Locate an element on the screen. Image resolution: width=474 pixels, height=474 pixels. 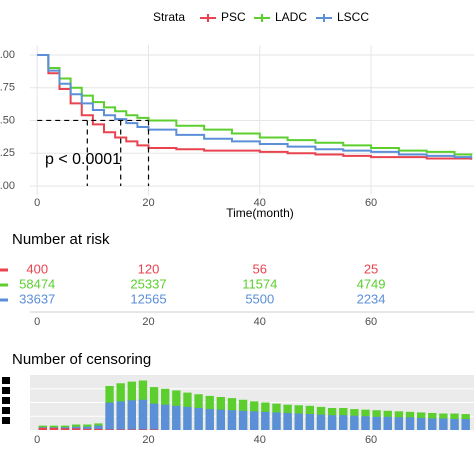
risk-count: 120 is located at coordinates (149, 268).